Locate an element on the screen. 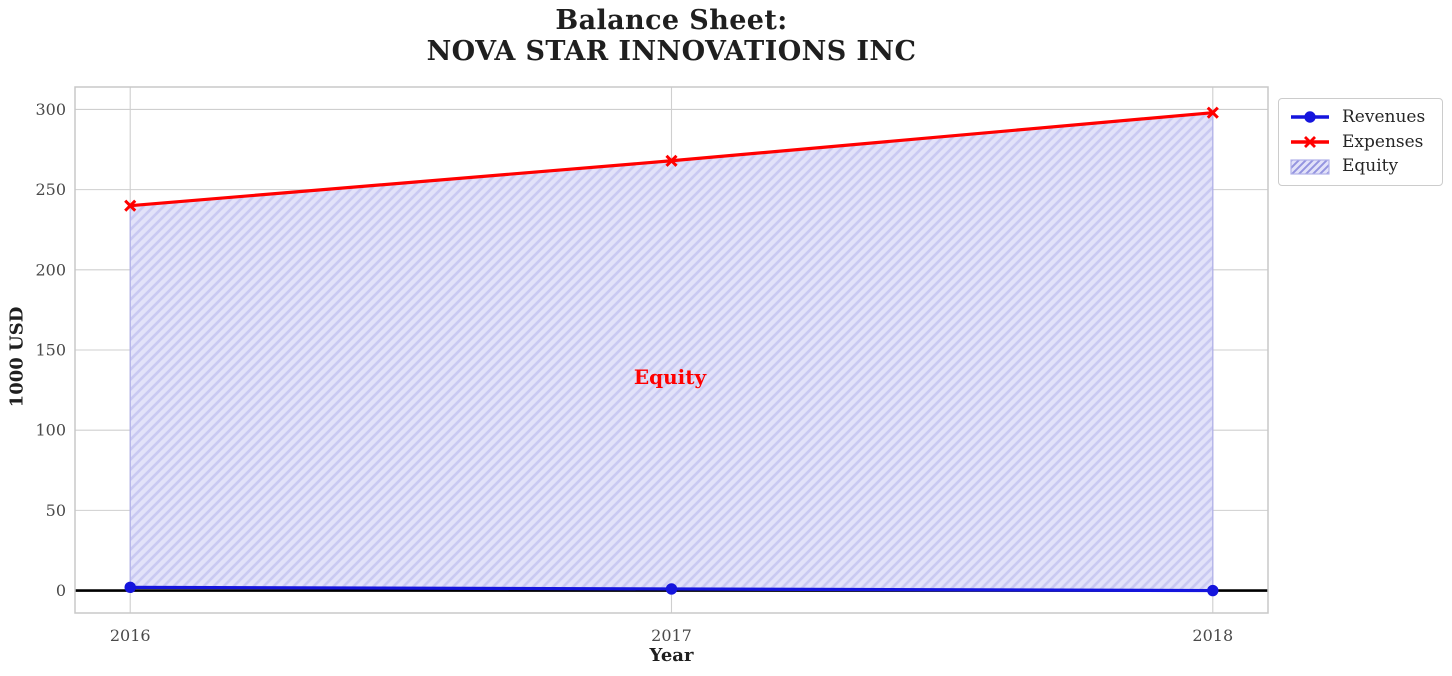  y-tick-label: 300 is located at coordinates (50, 109).